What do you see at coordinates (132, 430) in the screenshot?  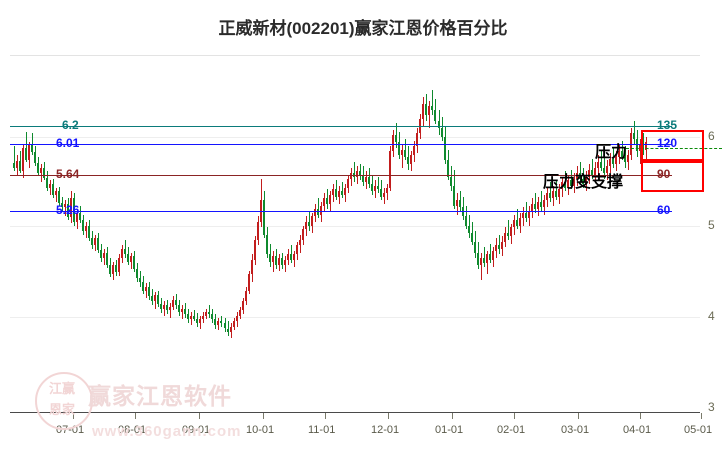 I see `x-tick-label-08-01: 08-01` at bounding box center [132, 430].